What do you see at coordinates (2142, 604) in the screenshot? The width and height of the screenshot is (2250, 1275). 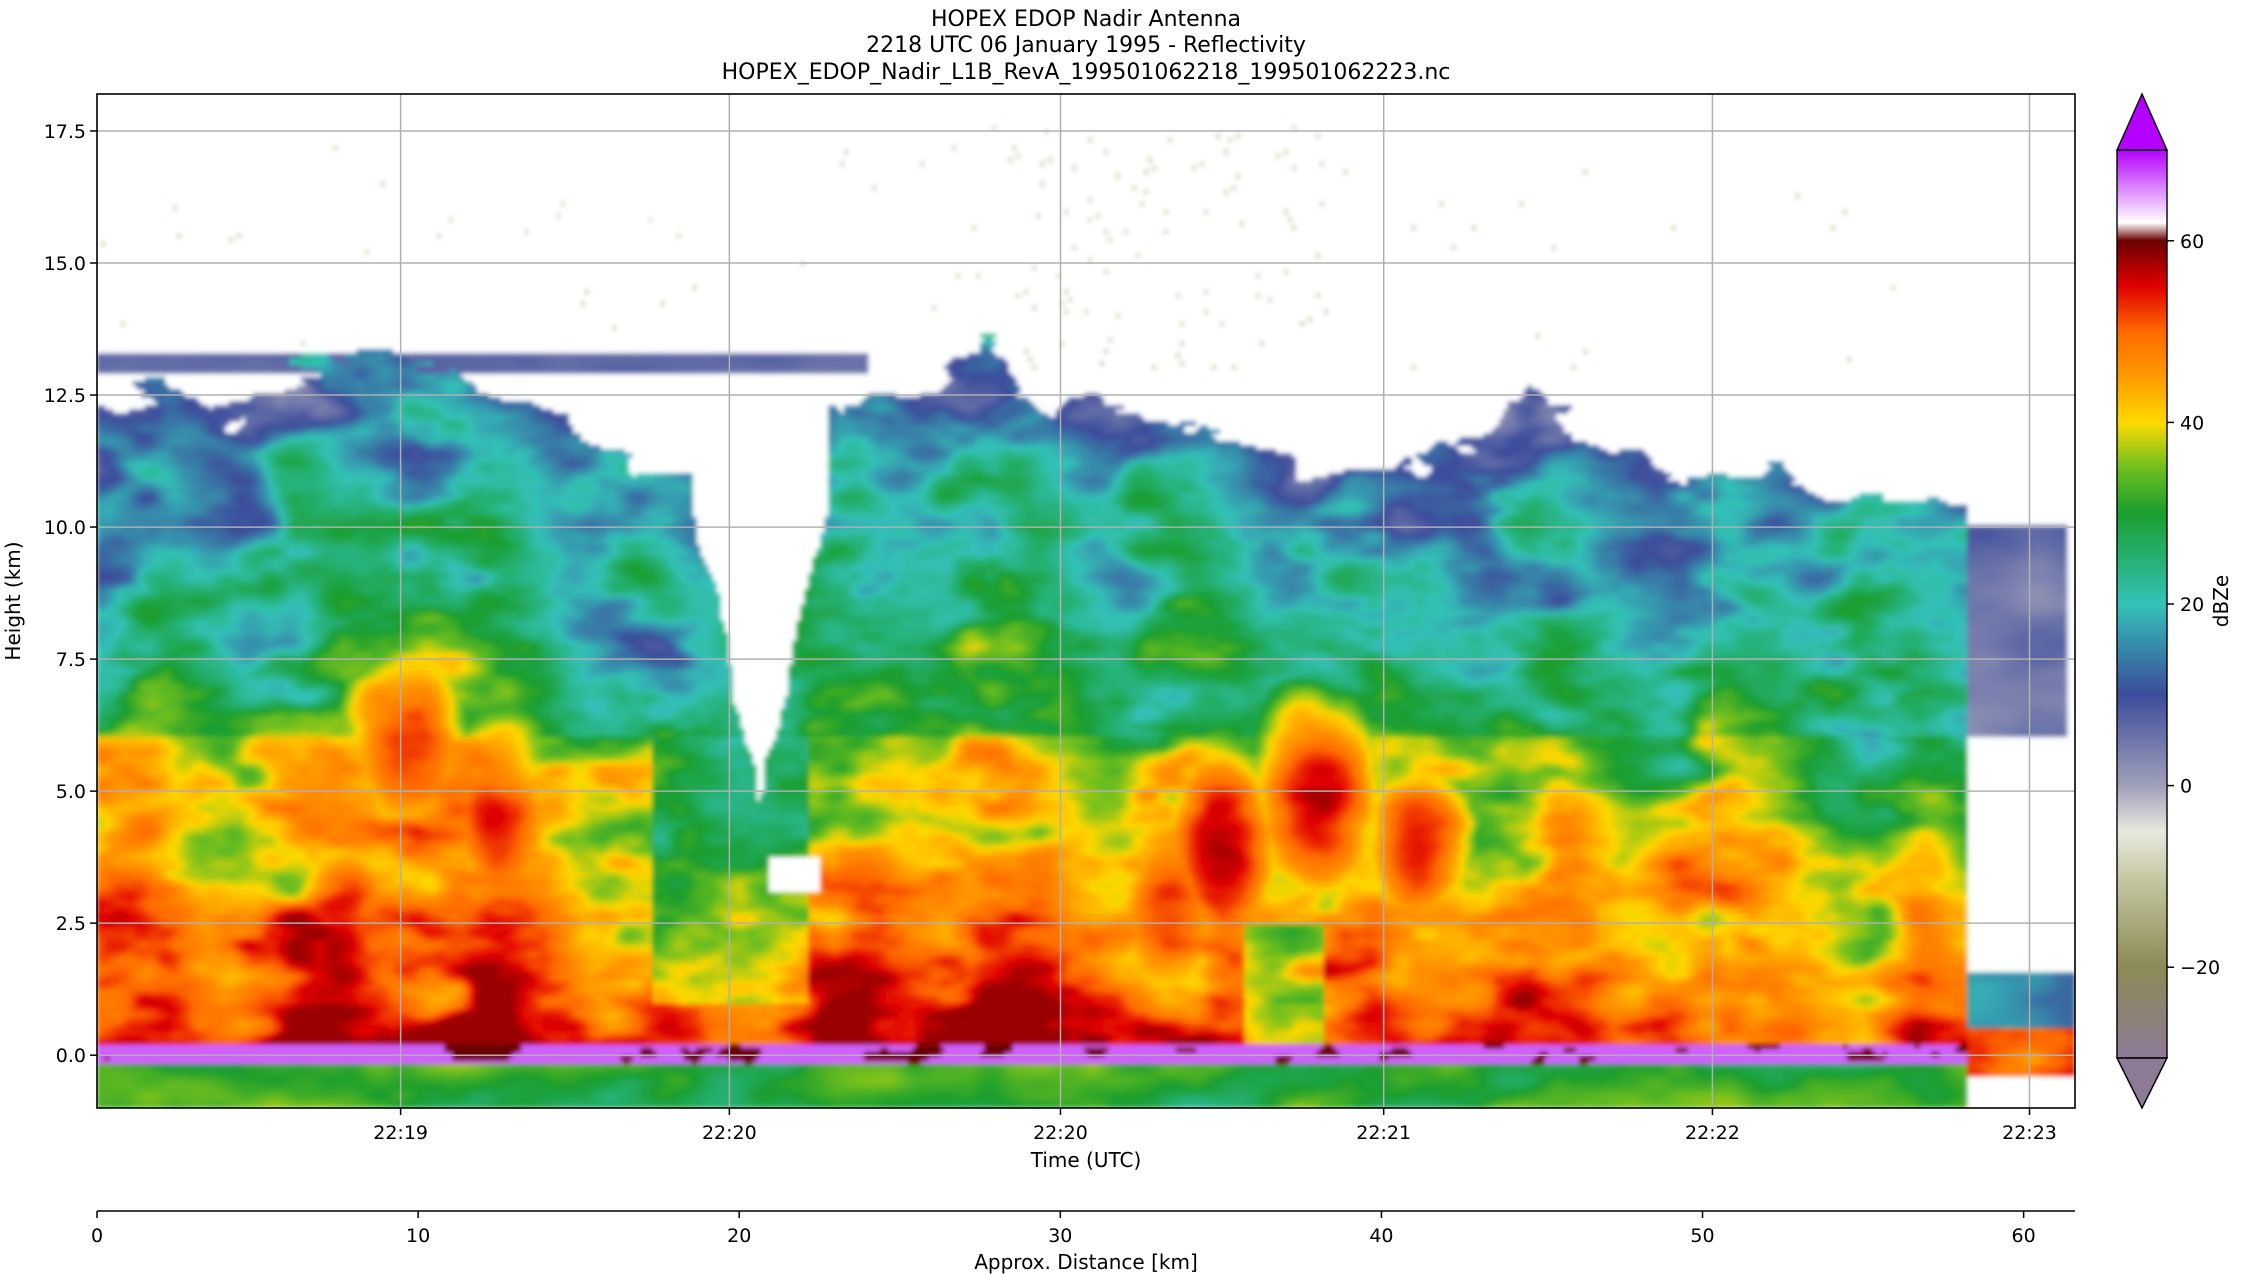 I see `colorbar-bar` at bounding box center [2142, 604].